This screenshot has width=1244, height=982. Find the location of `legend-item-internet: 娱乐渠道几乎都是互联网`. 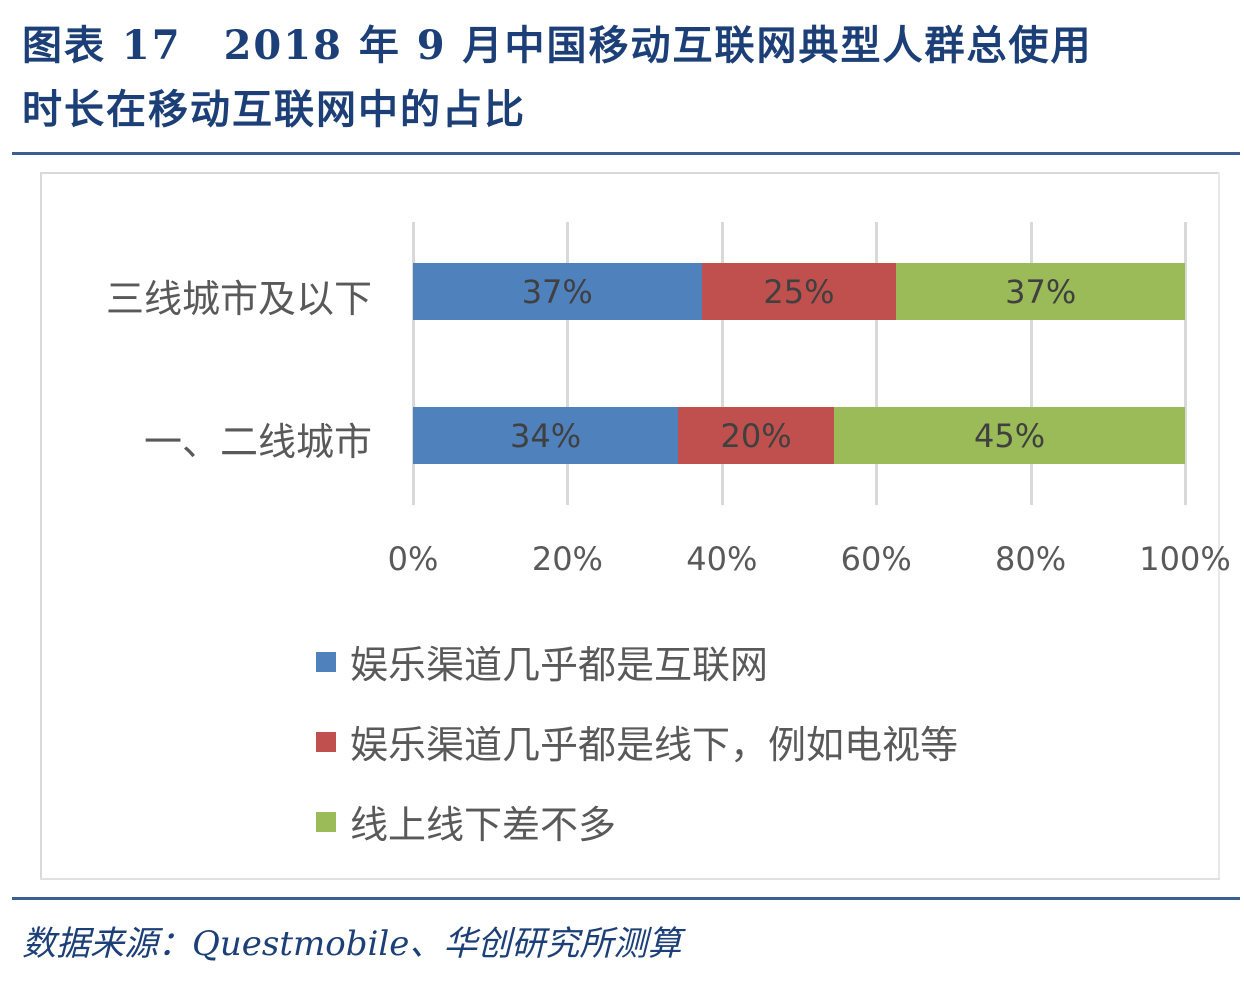

legend-item-internet: 娱乐渠道几乎都是互联网 is located at coordinates (542, 661).